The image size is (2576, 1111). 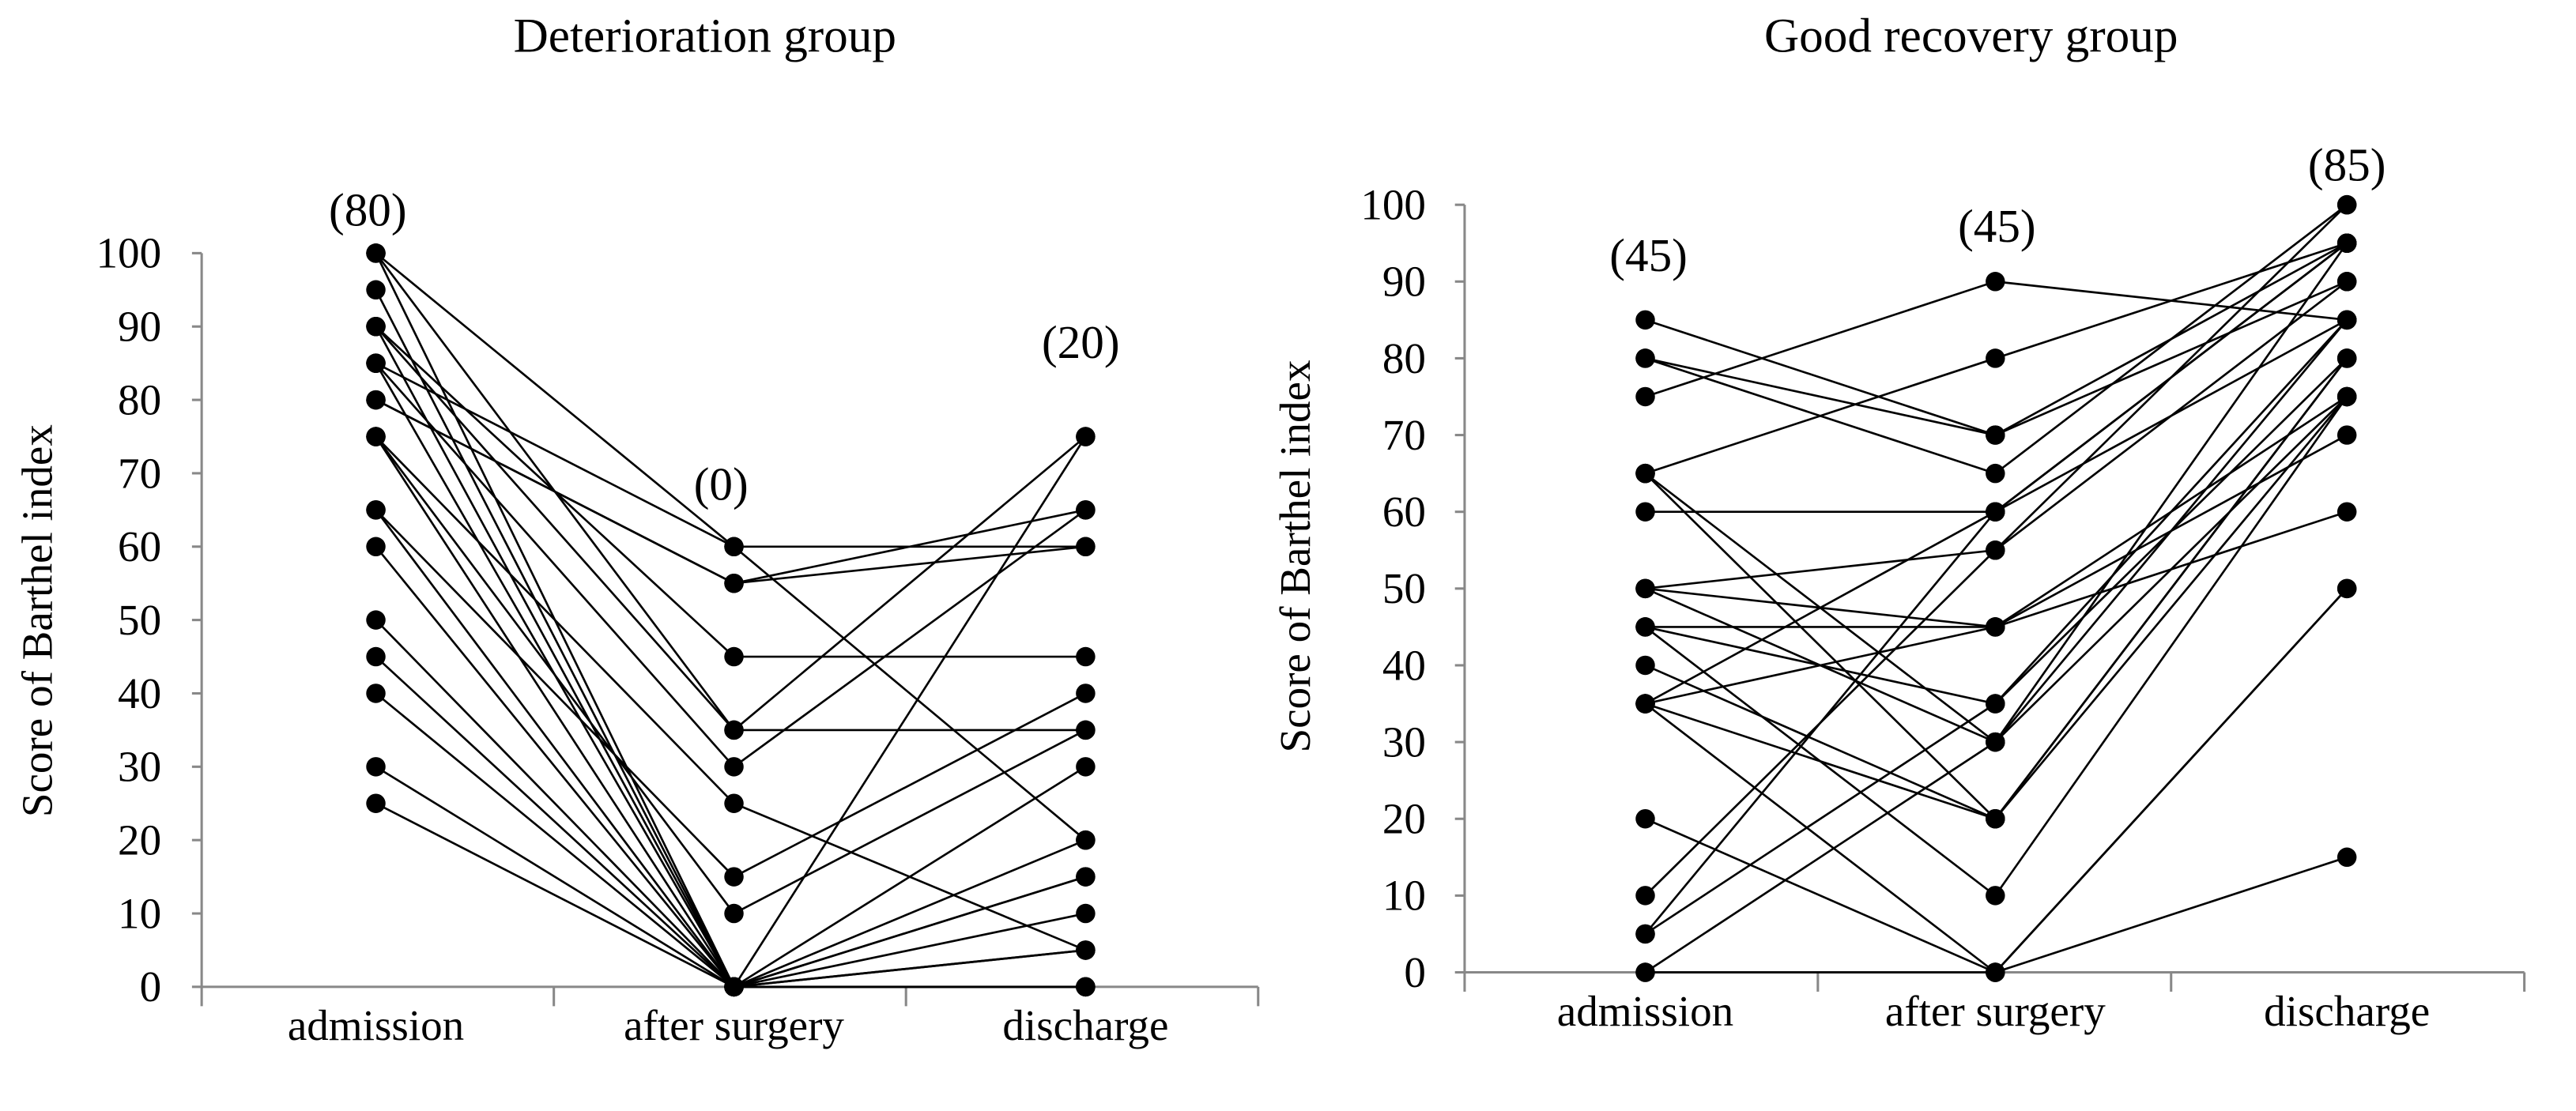 I want to click on y-tick-label: 70, so click(x=1404, y=435).